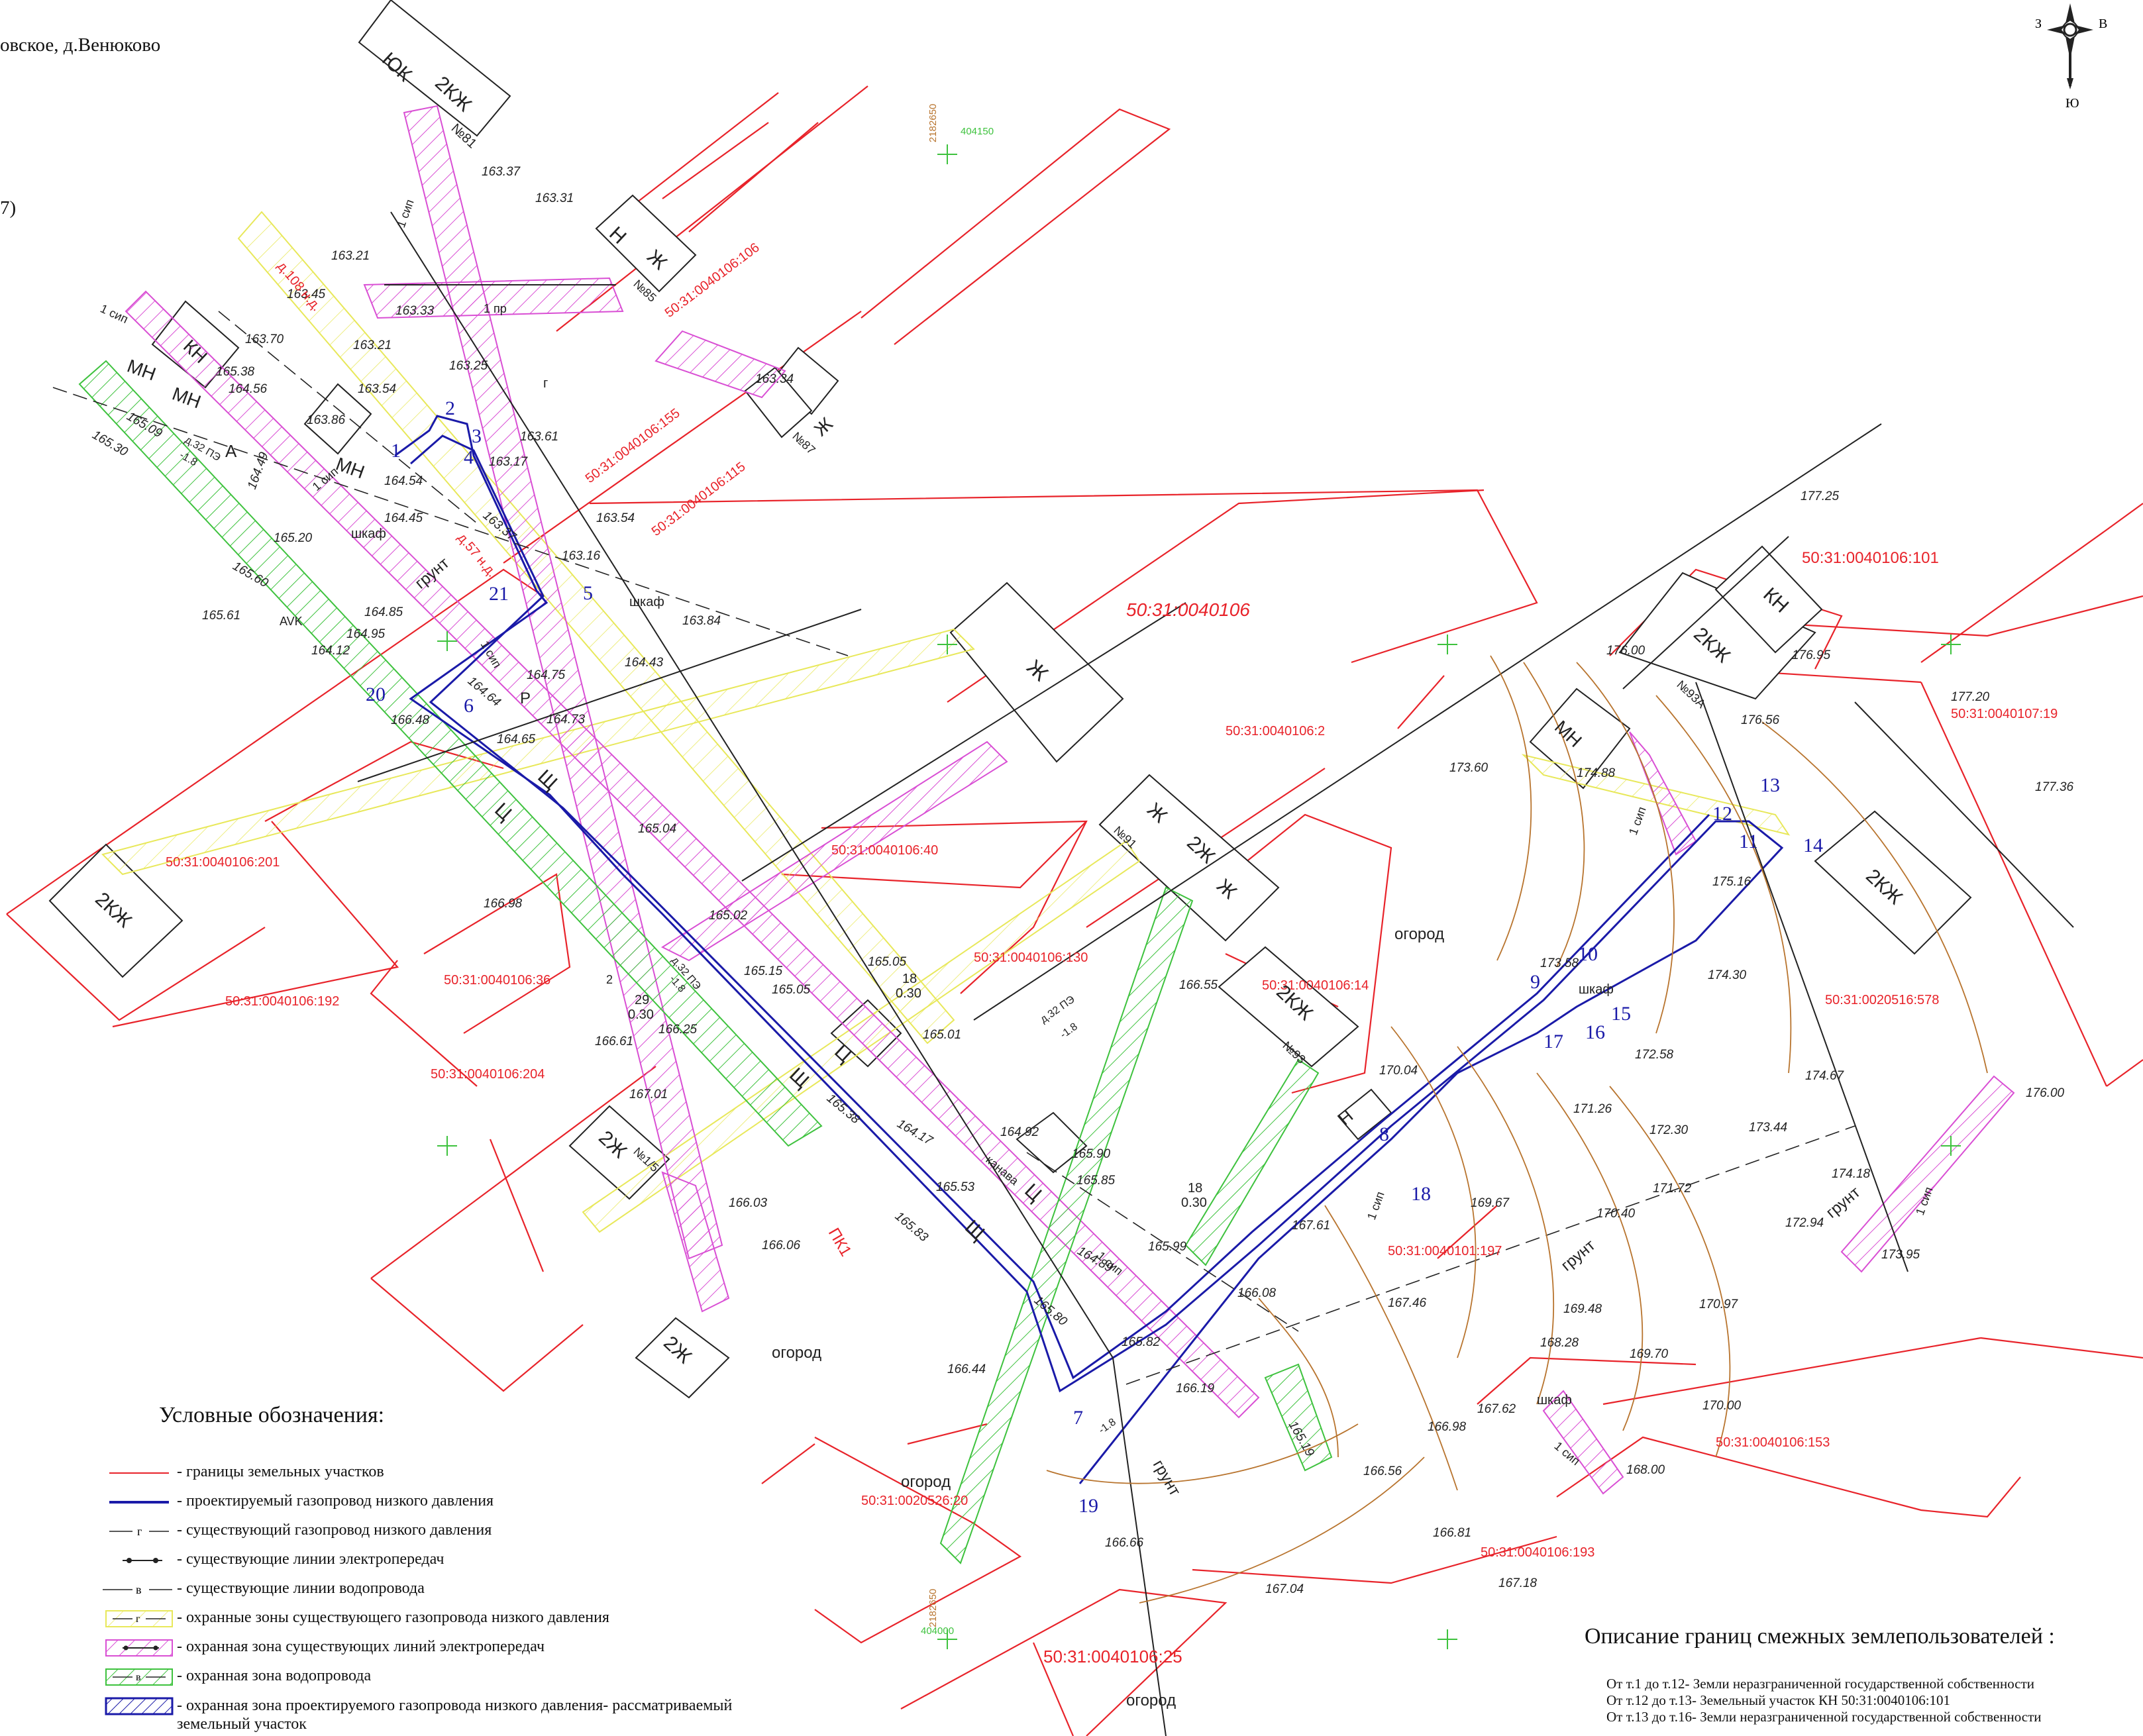 Image resolution: width=2143 pixels, height=1736 pixels. What do you see at coordinates (1257, 1293) in the screenshot?
I see `elevation: 166.08` at bounding box center [1257, 1293].